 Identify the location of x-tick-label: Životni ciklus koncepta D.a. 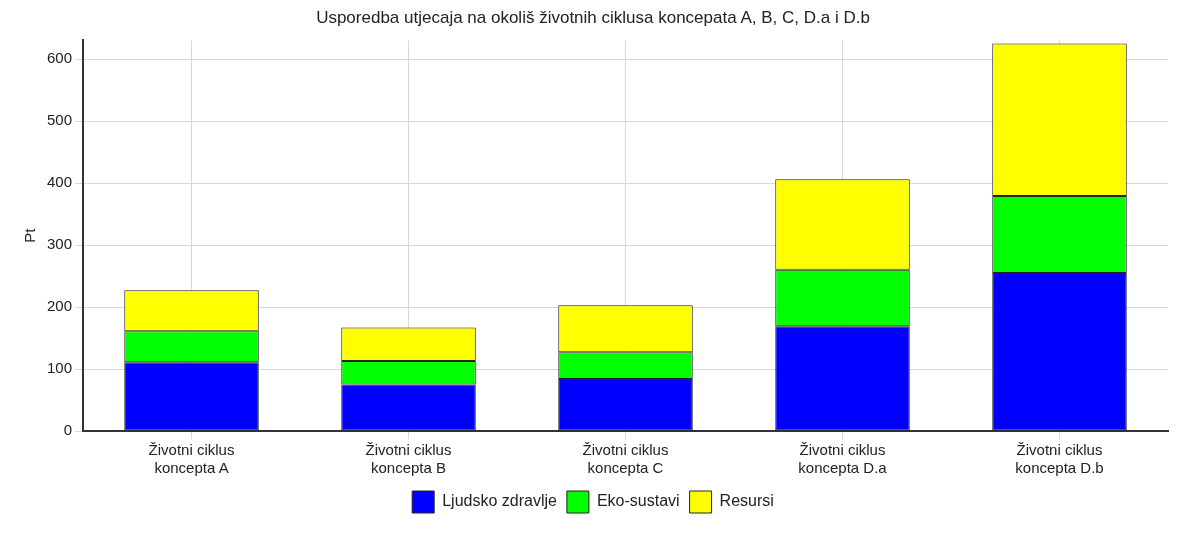
(843, 459).